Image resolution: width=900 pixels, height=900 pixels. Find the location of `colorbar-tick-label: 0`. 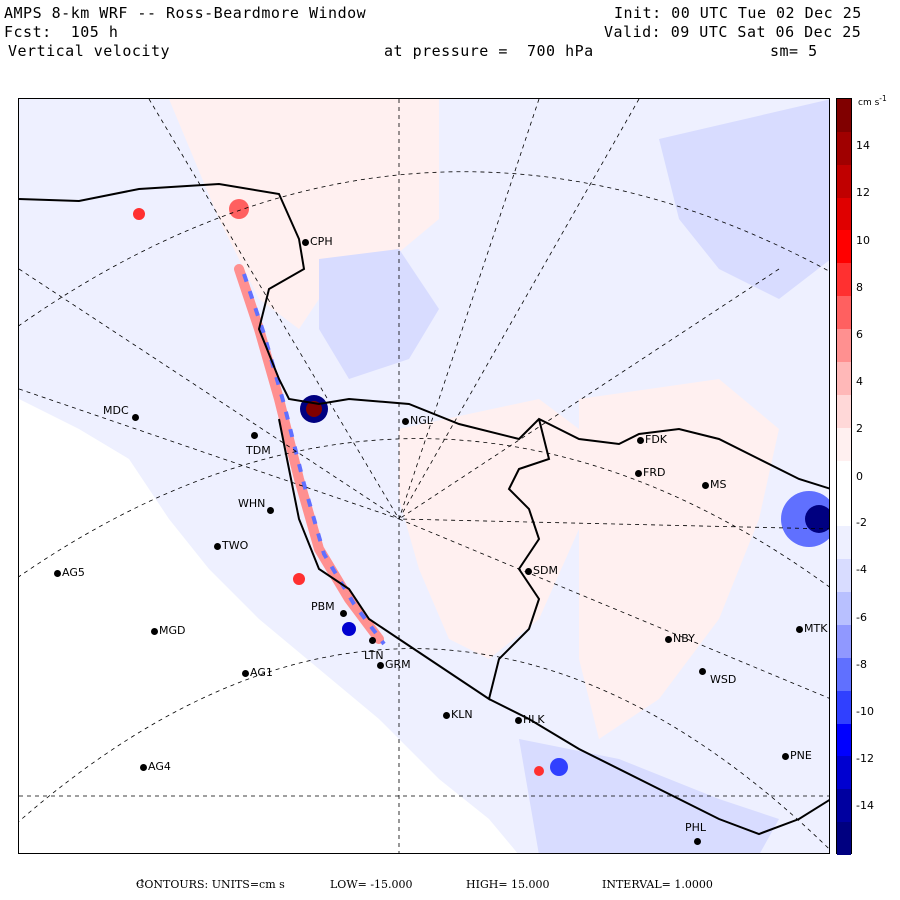

colorbar-tick-label: 0 is located at coordinates (859, 476).